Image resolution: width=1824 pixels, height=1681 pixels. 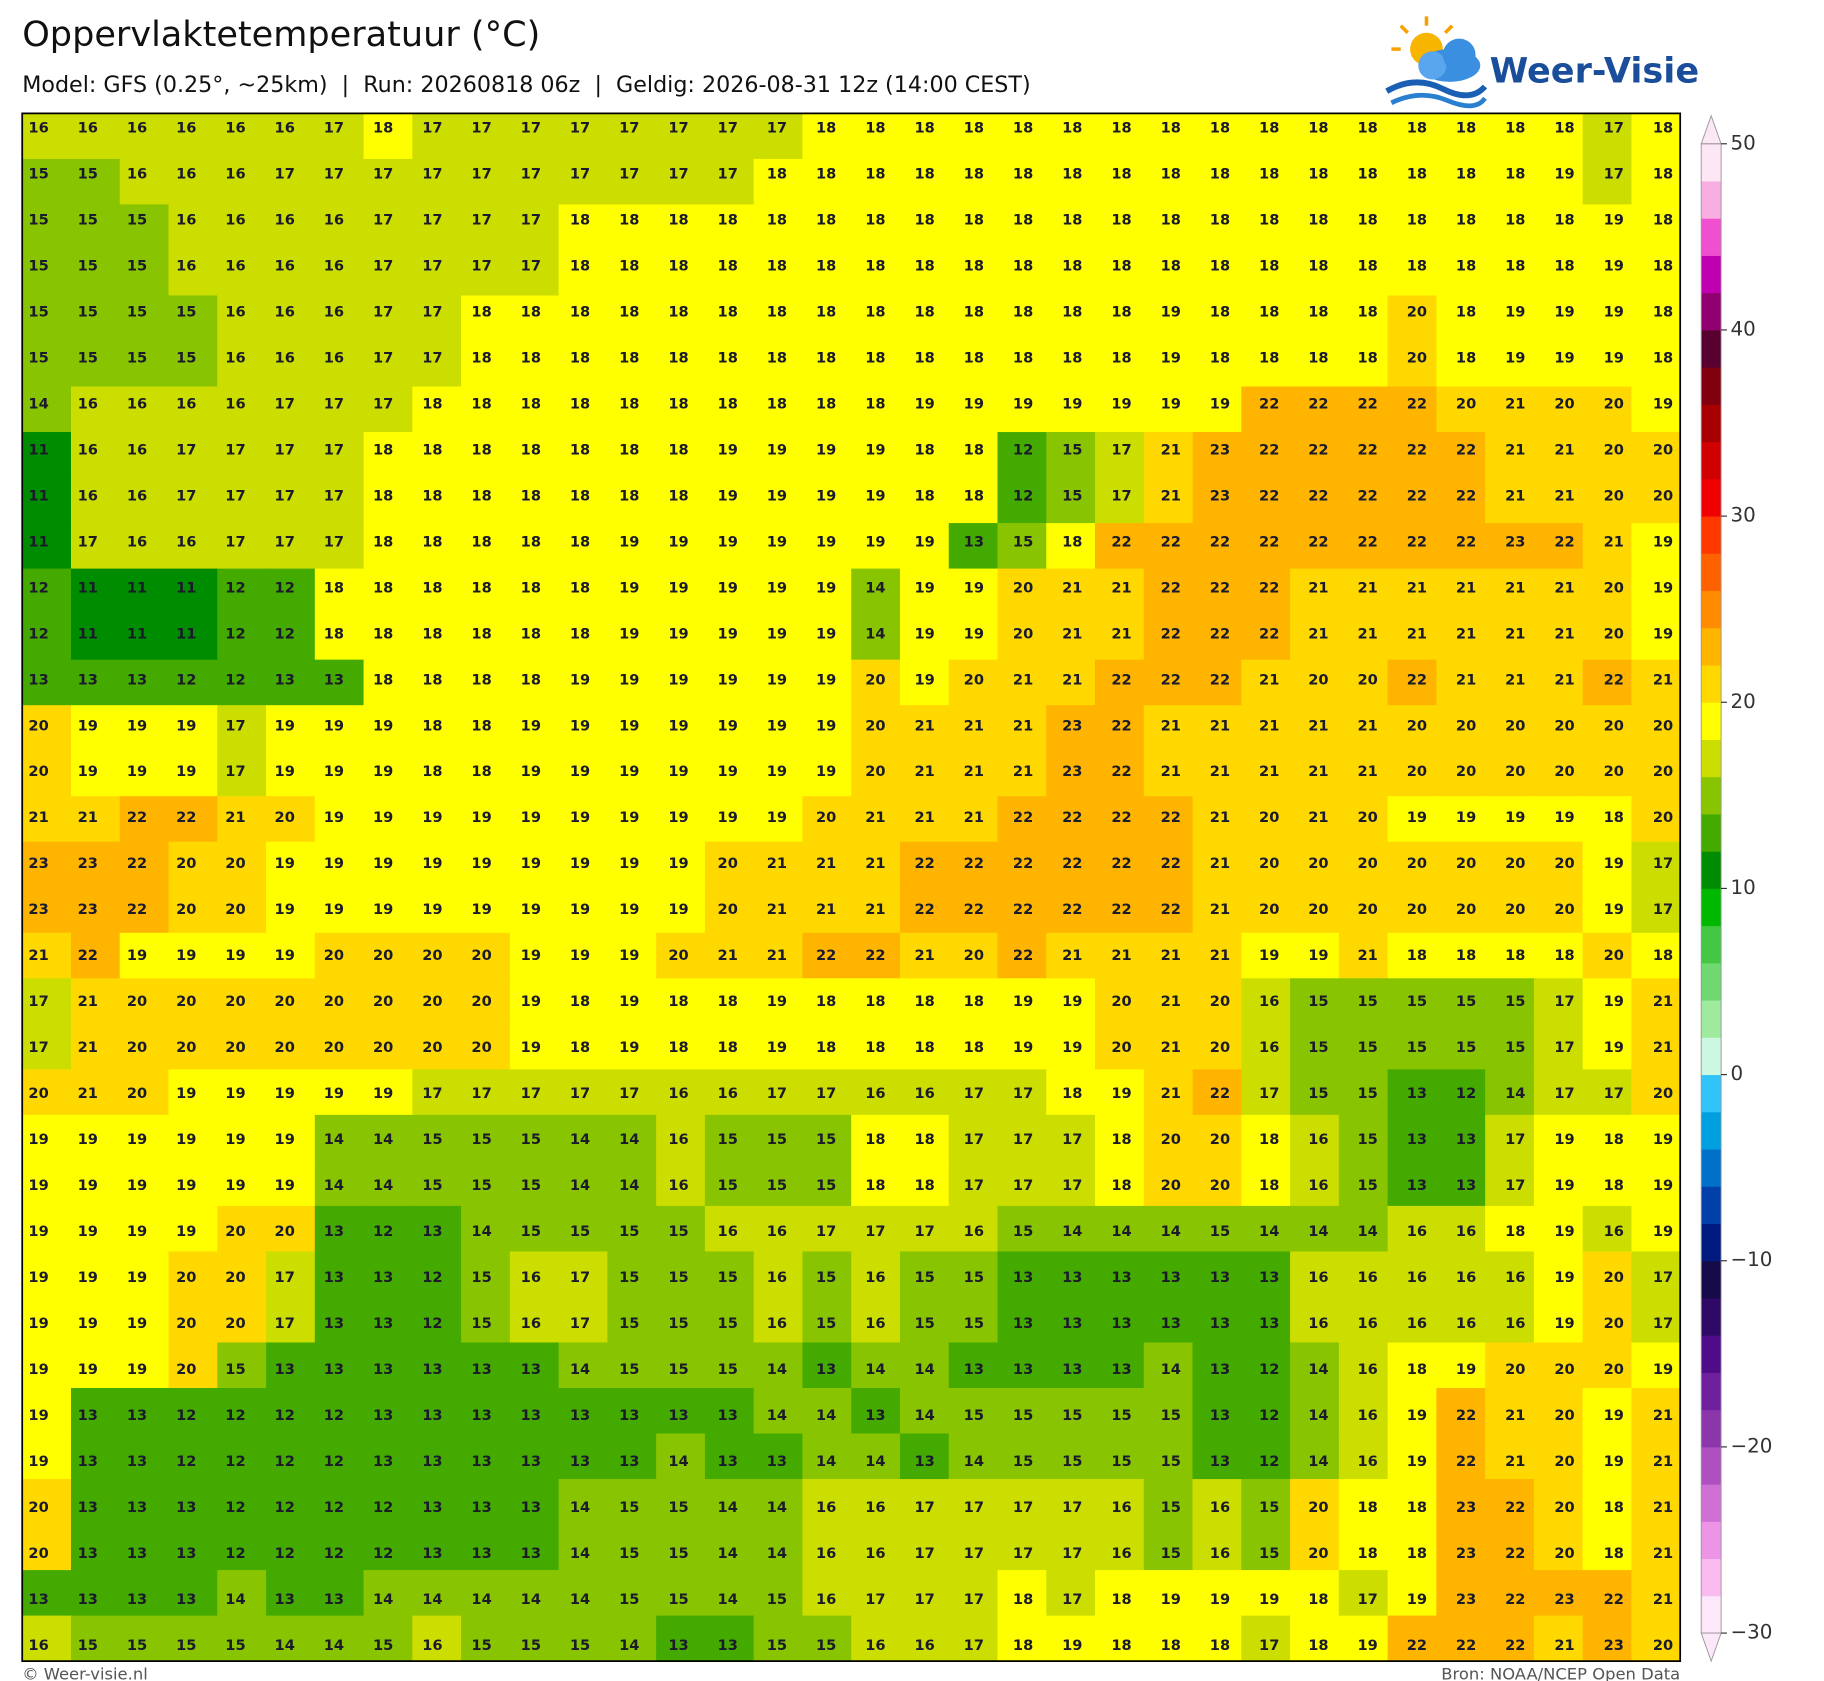 What do you see at coordinates (1711, 1647) in the screenshot?
I see `colorbar-bottom-arrow` at bounding box center [1711, 1647].